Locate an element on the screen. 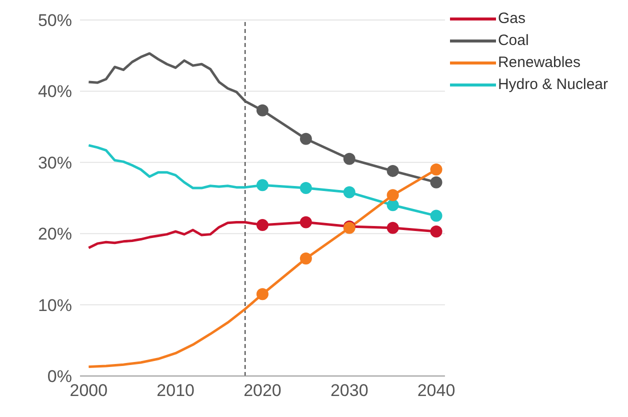  y-tick-label: 40% is located at coordinates (55, 92).